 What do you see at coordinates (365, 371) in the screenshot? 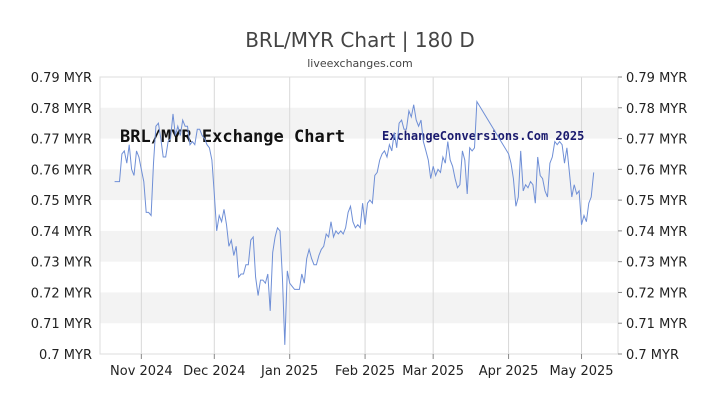
I see `x-tick-label: Feb 2025` at bounding box center [365, 371].